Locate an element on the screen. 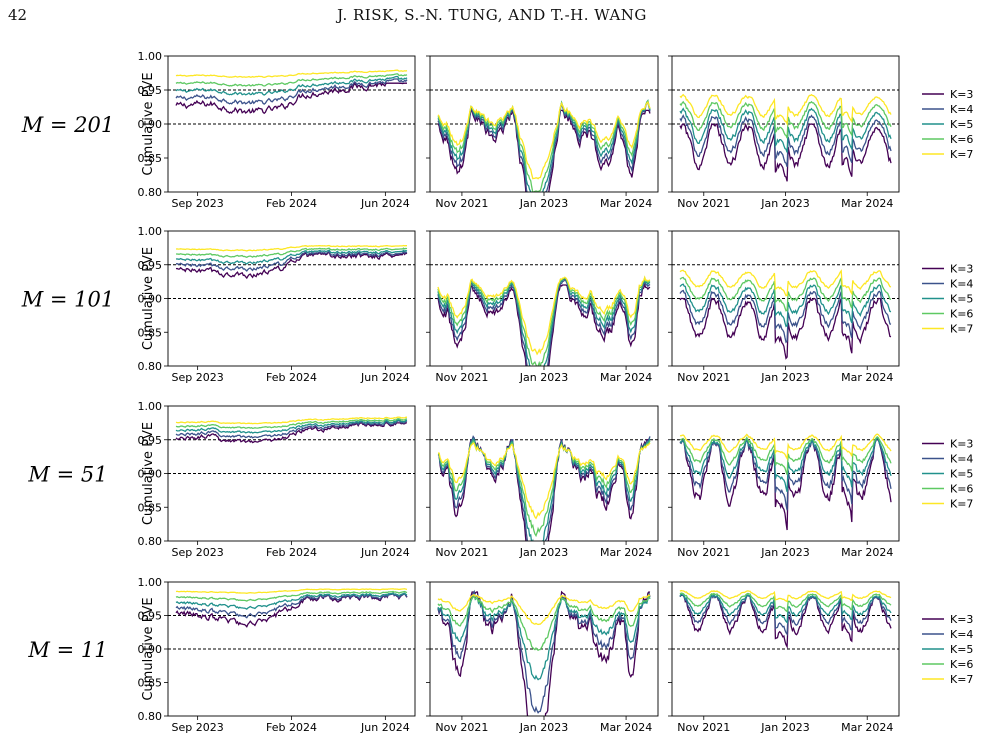 This screenshot has width=984, height=739. row-label: M = 11 is located at coordinates (67, 650).